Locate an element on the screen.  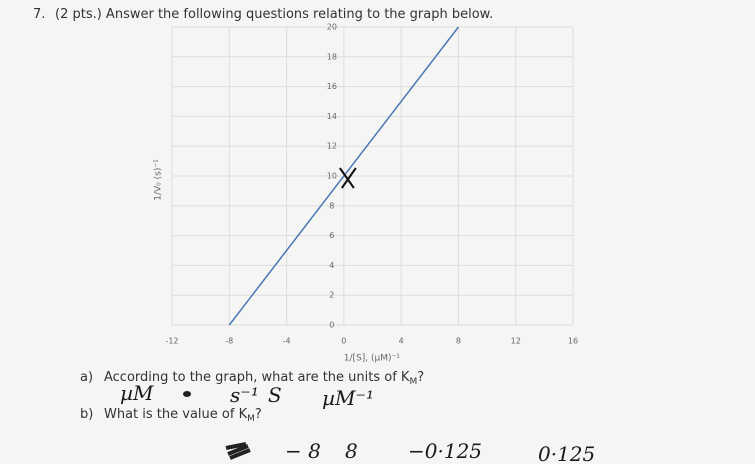
question-text: What is the value of K is located at coordinates (176, 414).